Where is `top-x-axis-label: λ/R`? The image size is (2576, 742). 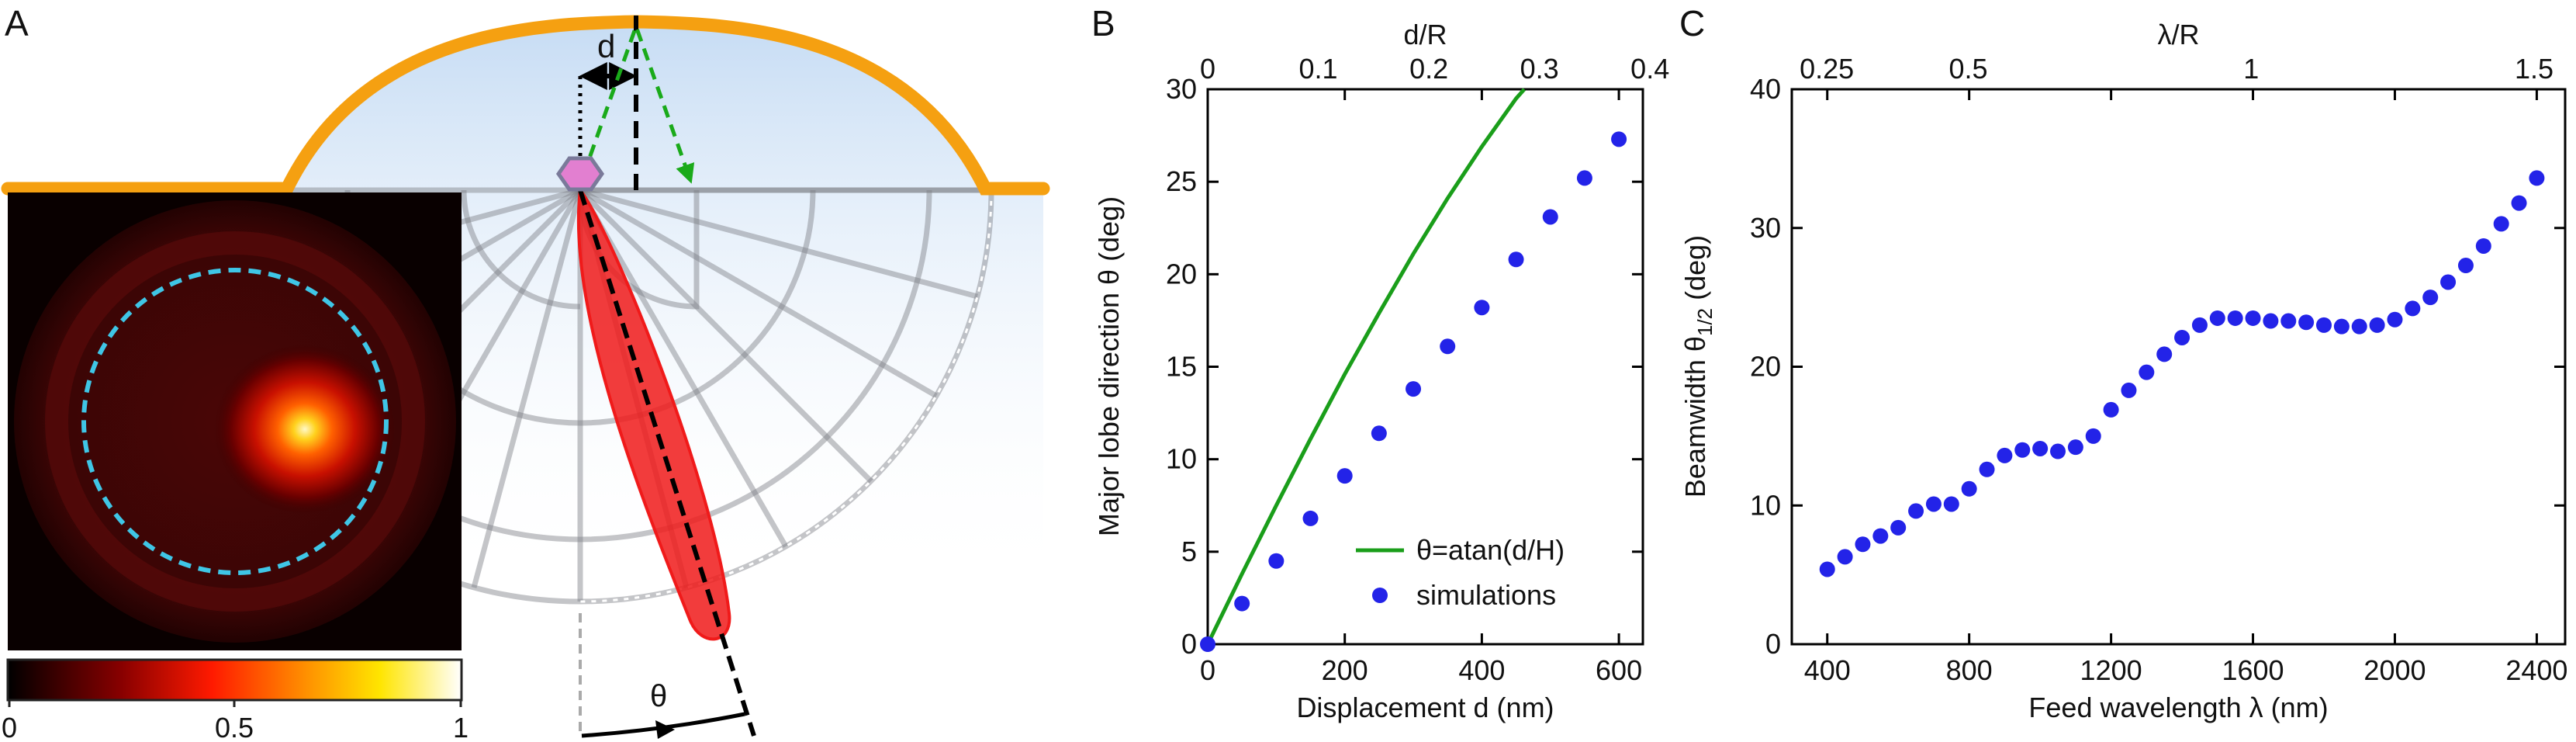 top-x-axis-label: λ/R is located at coordinates (2179, 35).